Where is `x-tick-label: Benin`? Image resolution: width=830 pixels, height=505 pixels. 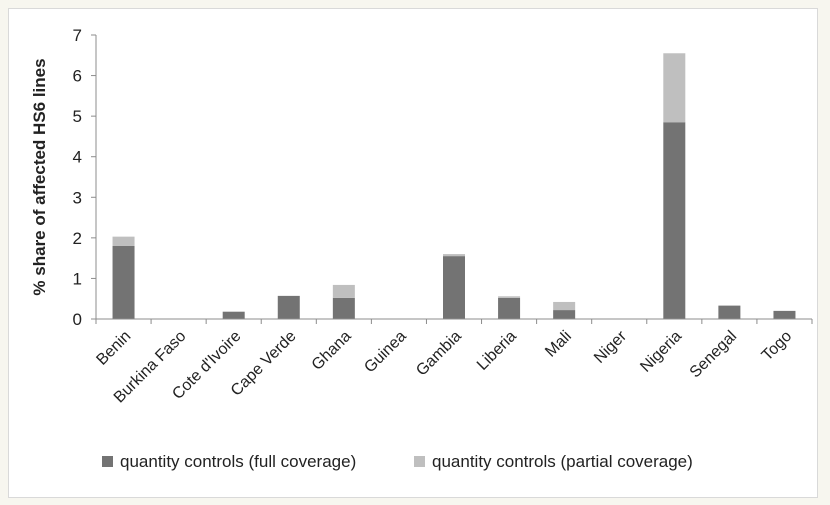 x-tick-label: Benin is located at coordinates (113, 348).